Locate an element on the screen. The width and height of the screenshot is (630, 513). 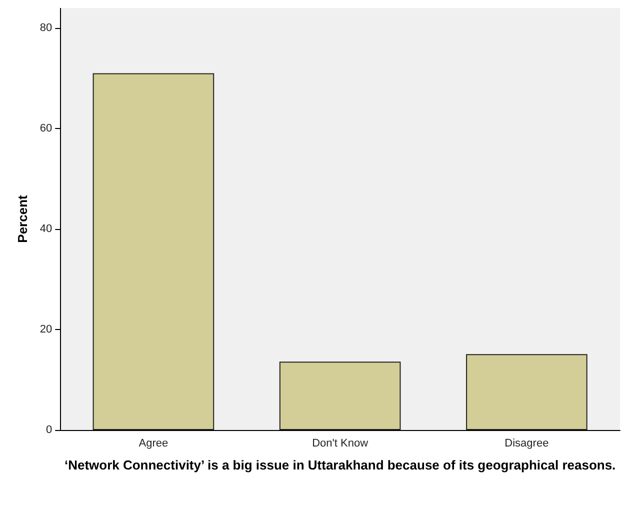
y-tick-label: 20 is located at coordinates (46, 330).